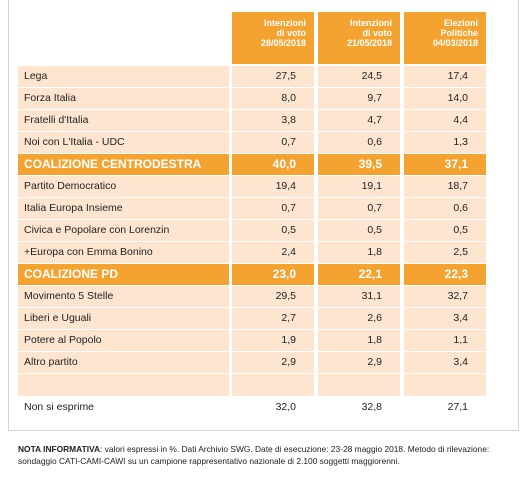 Image resolution: width=527 pixels, height=477 pixels. Describe the element at coordinates (460, 23) in the screenshot. I see `column-header-line: Elezioni` at that location.